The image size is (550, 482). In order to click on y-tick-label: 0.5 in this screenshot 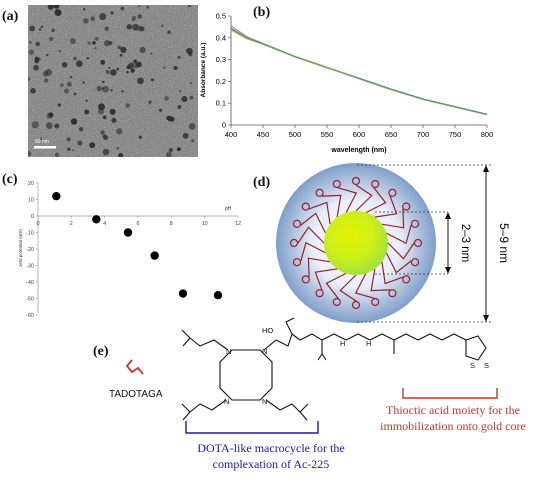, I will do `click(221, 16)`.